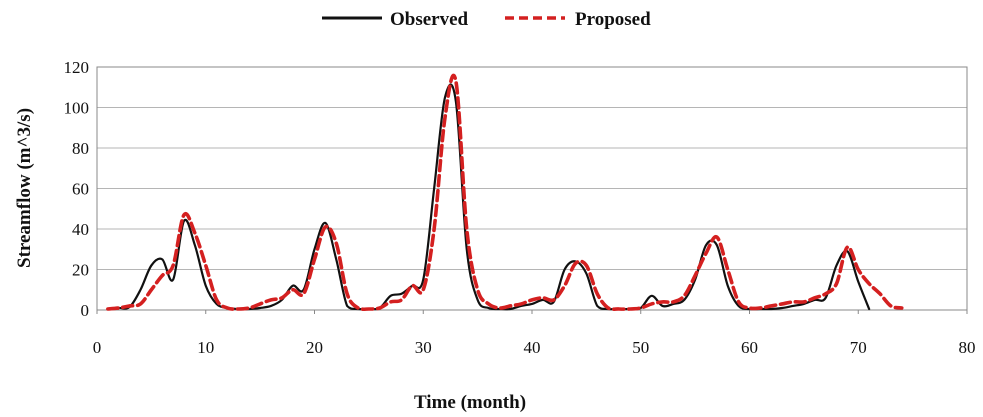 This screenshot has height=417, width=983. What do you see at coordinates (486, 19) in the screenshot?
I see `legend: Observed Proposed` at bounding box center [486, 19].